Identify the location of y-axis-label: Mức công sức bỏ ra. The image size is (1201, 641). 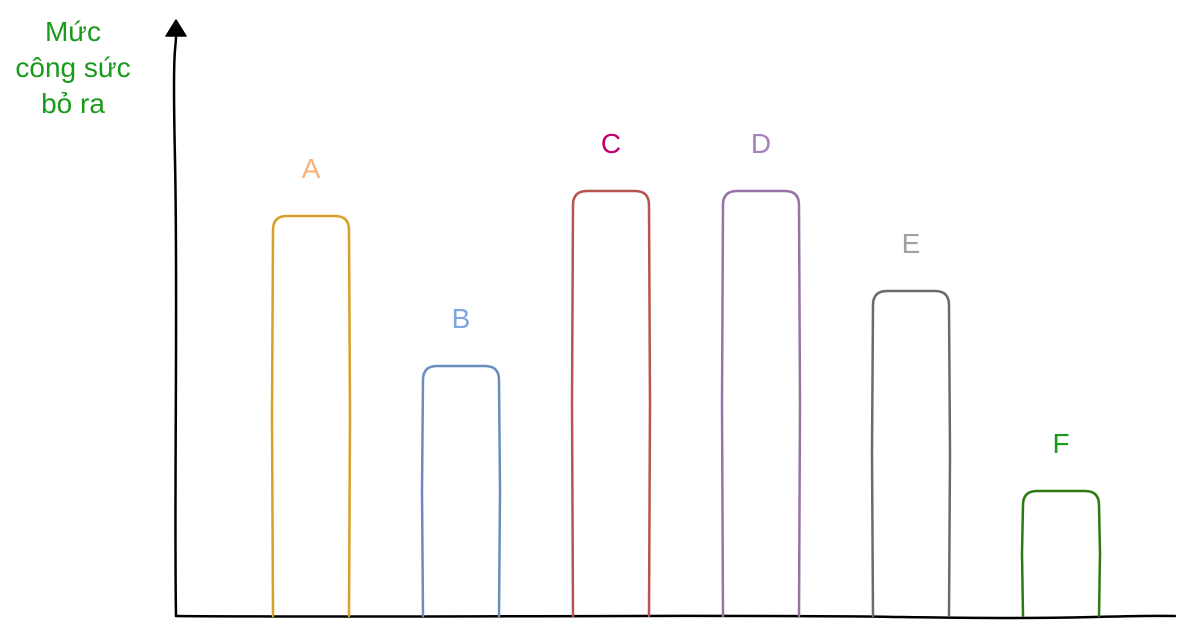
(73, 68).